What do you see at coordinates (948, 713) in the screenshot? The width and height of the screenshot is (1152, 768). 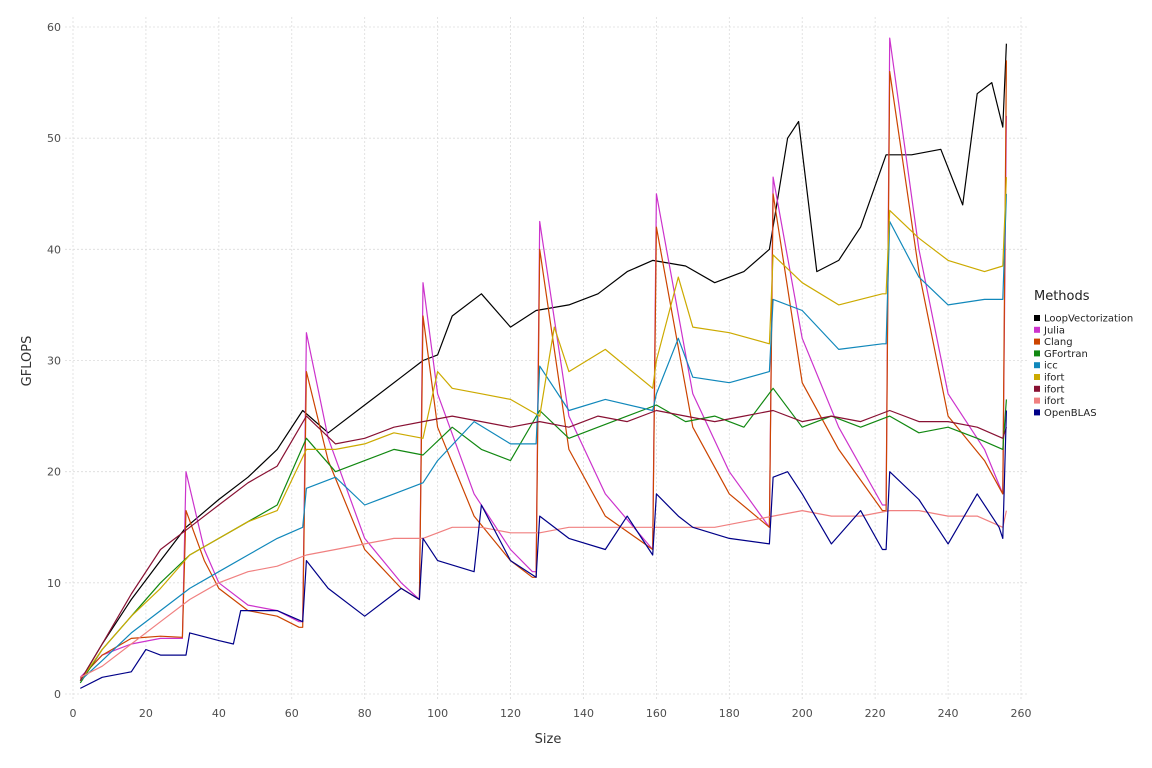 I see `x-tick-label: 240` at bounding box center [948, 713].